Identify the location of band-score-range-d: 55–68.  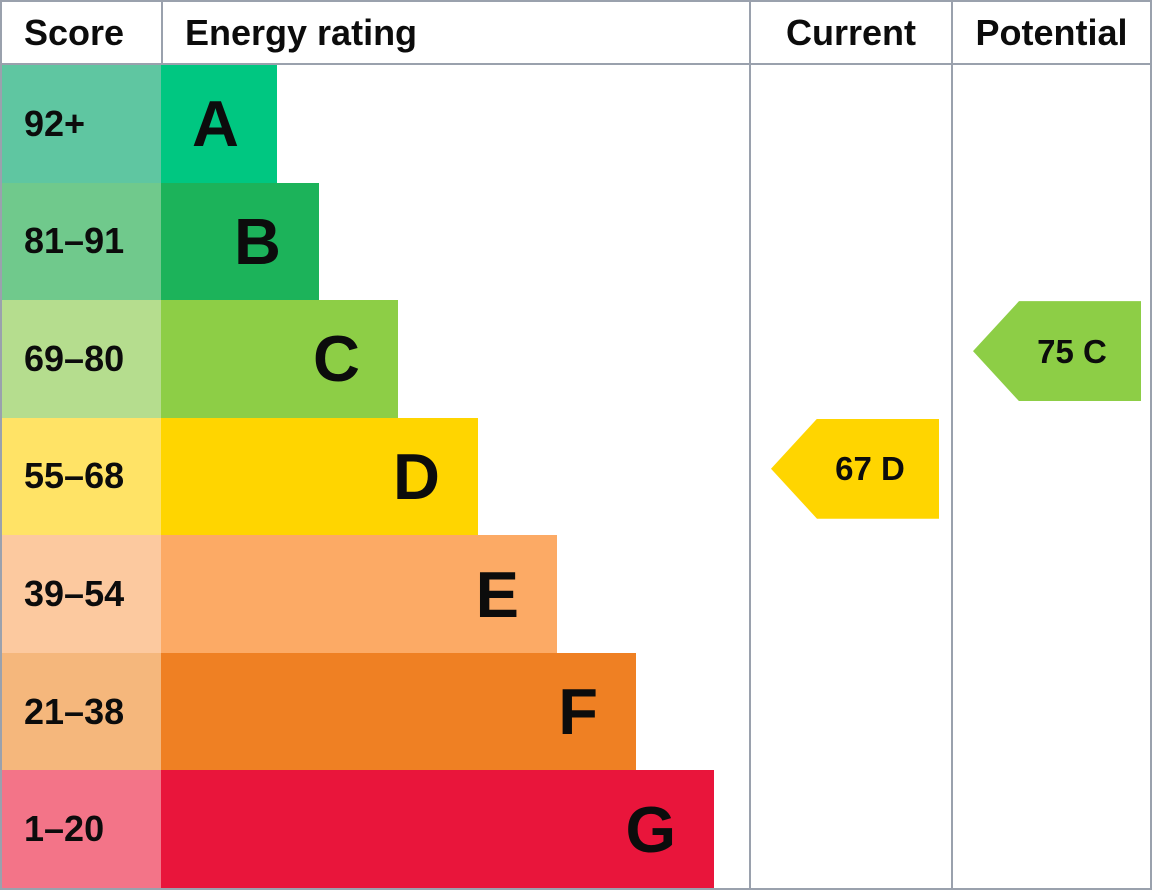
(81, 476).